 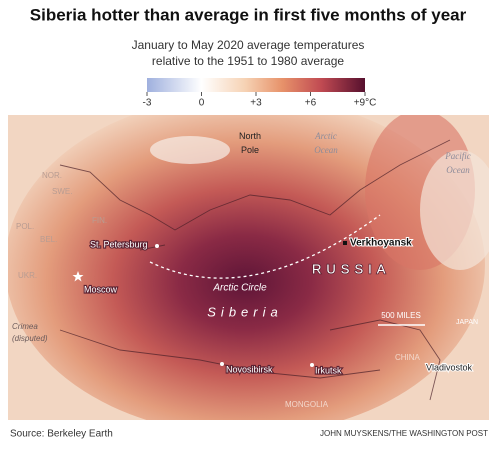 What do you see at coordinates (454, 210) in the screenshot?
I see `ocean` at bounding box center [454, 210].